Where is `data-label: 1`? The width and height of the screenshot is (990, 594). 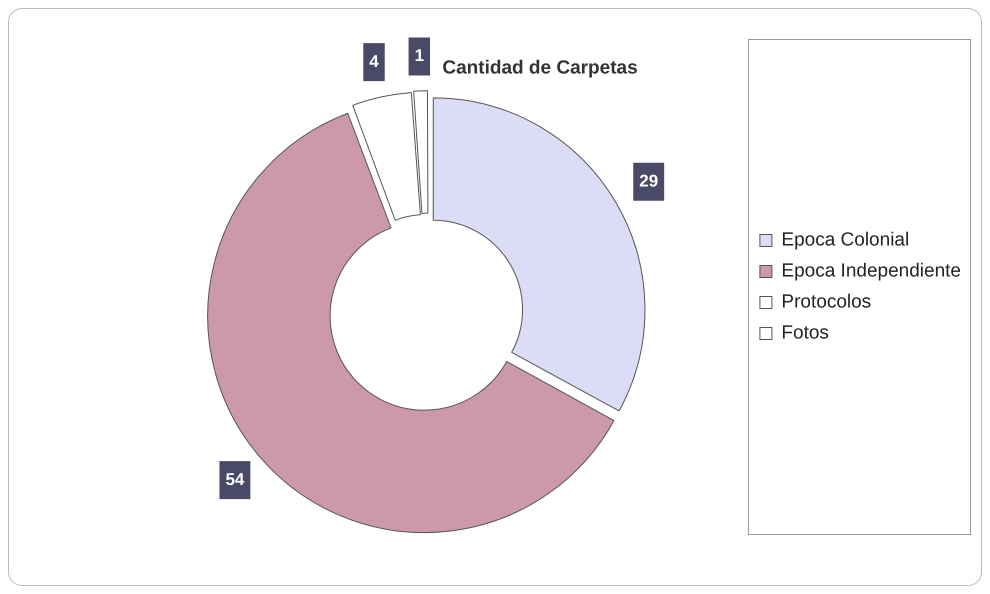 data-label: 1 is located at coordinates (419, 56).